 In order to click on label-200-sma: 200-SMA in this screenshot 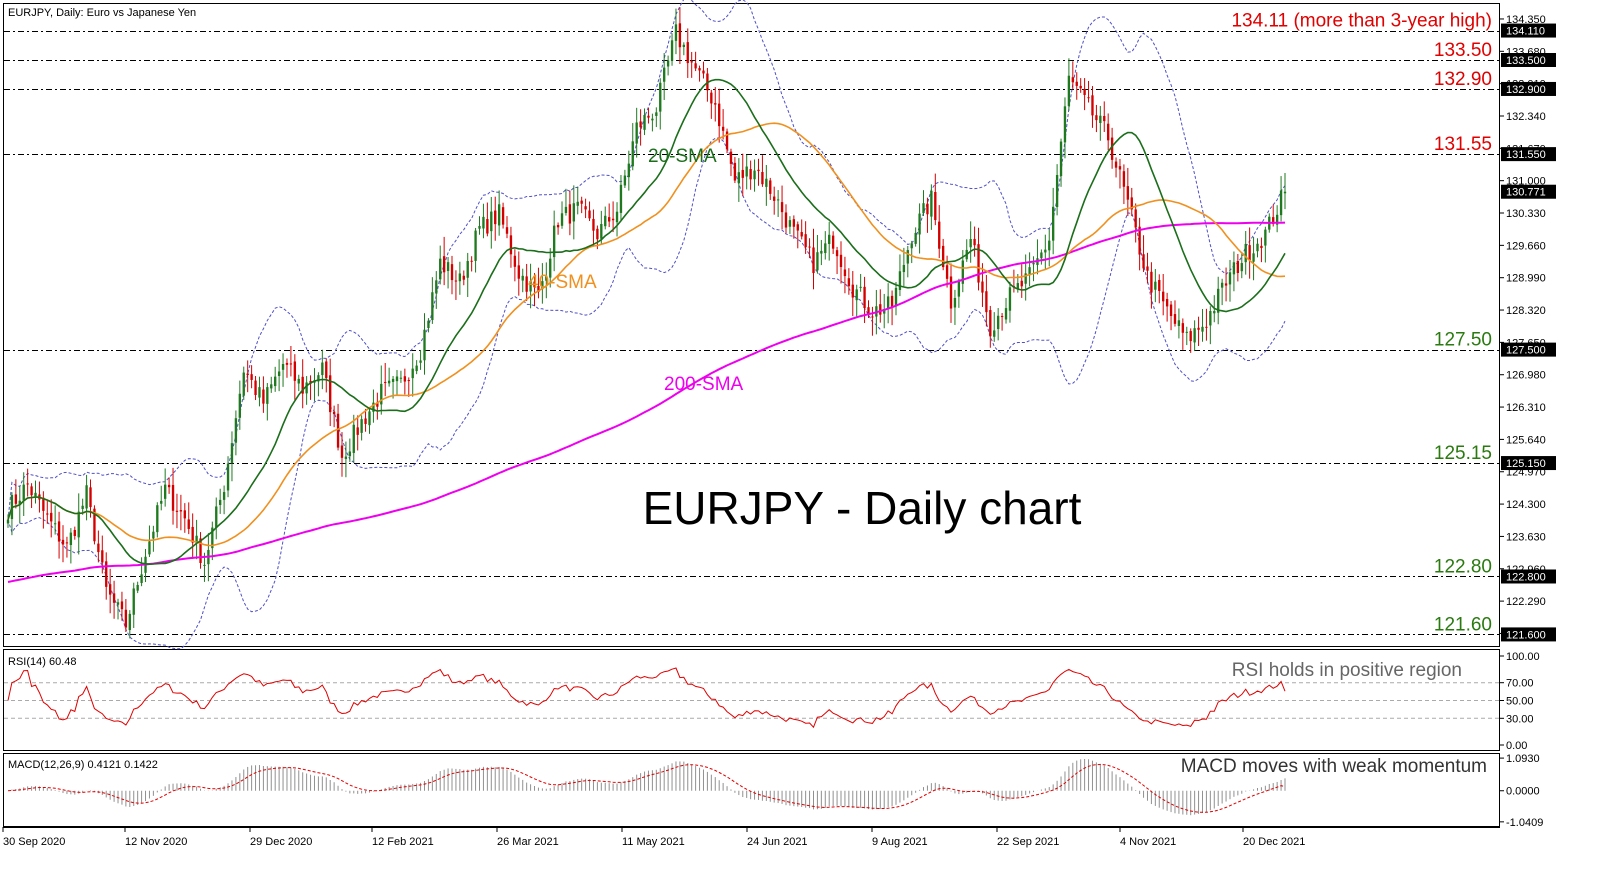, I will do `click(704, 384)`.